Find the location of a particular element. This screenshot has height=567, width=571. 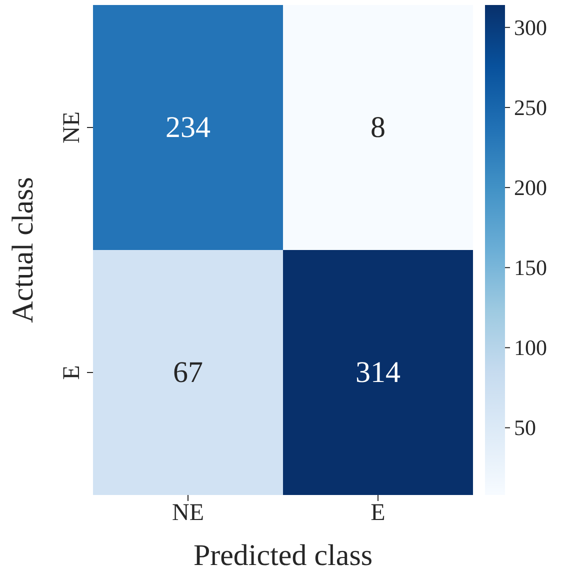

data-label: 67 is located at coordinates (188, 372).